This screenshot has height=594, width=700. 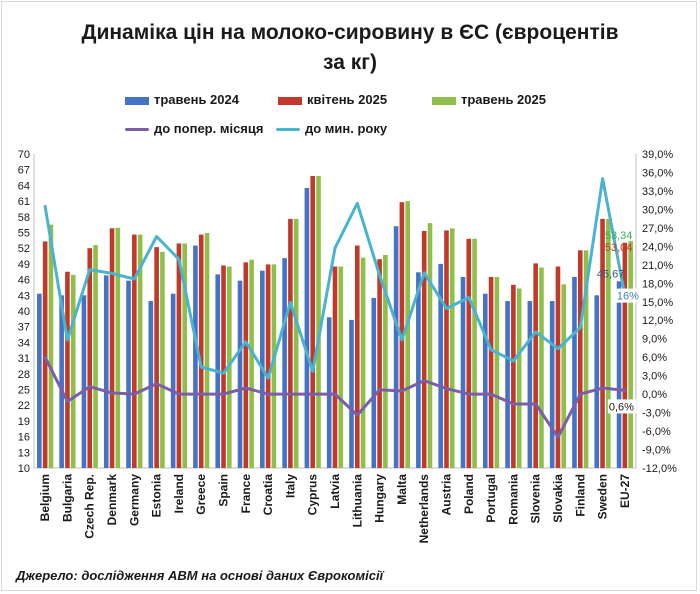 I want to click on y-right-tick-label: 33,0%, so click(x=657, y=192).